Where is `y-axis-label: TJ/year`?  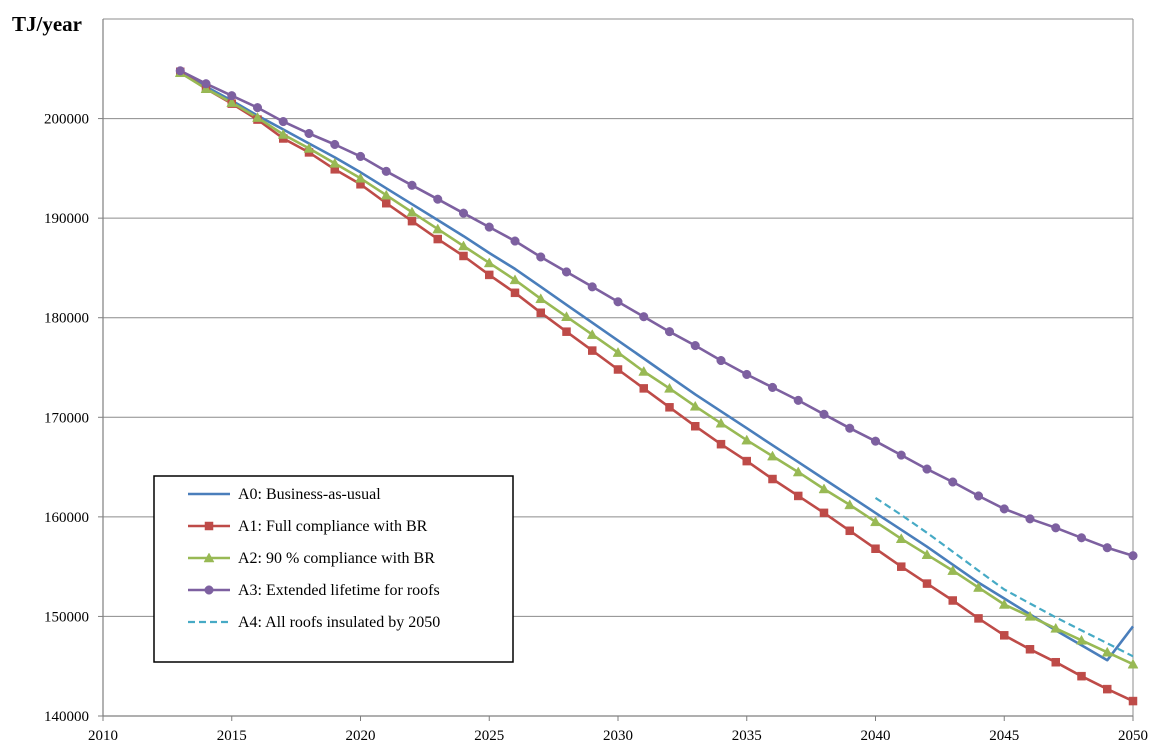
y-axis-label: TJ/year is located at coordinates (47, 24).